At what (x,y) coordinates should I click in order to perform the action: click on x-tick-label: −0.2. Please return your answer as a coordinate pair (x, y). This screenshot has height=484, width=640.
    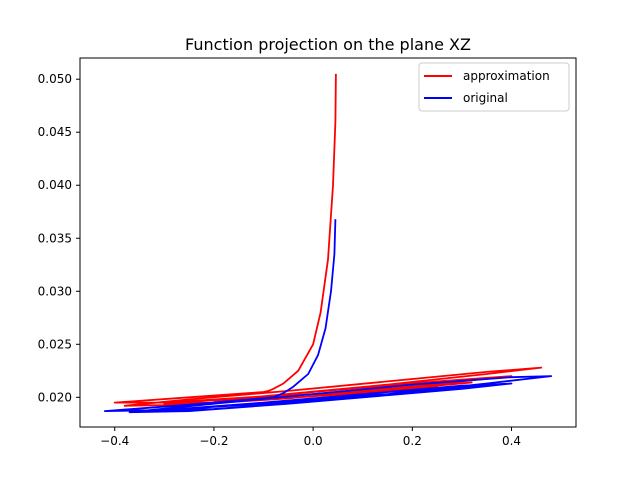
    Looking at the image, I should click on (213, 441).